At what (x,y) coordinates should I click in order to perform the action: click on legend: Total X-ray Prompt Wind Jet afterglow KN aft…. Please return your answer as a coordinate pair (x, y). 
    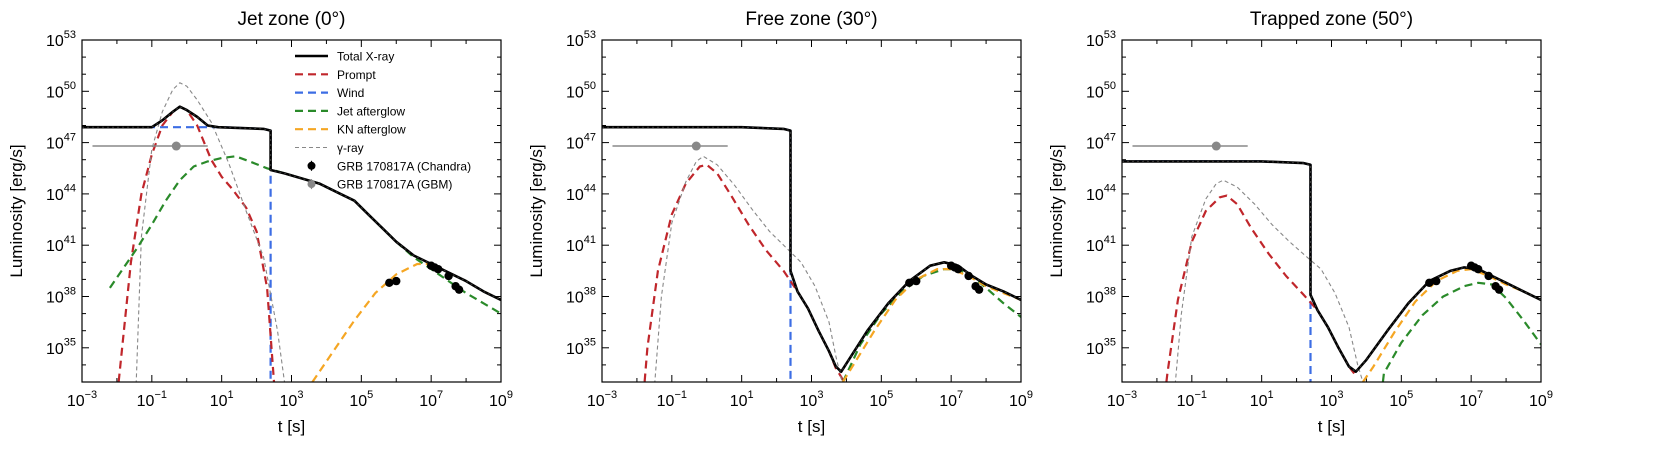
    Looking at the image, I should click on (383, 121).